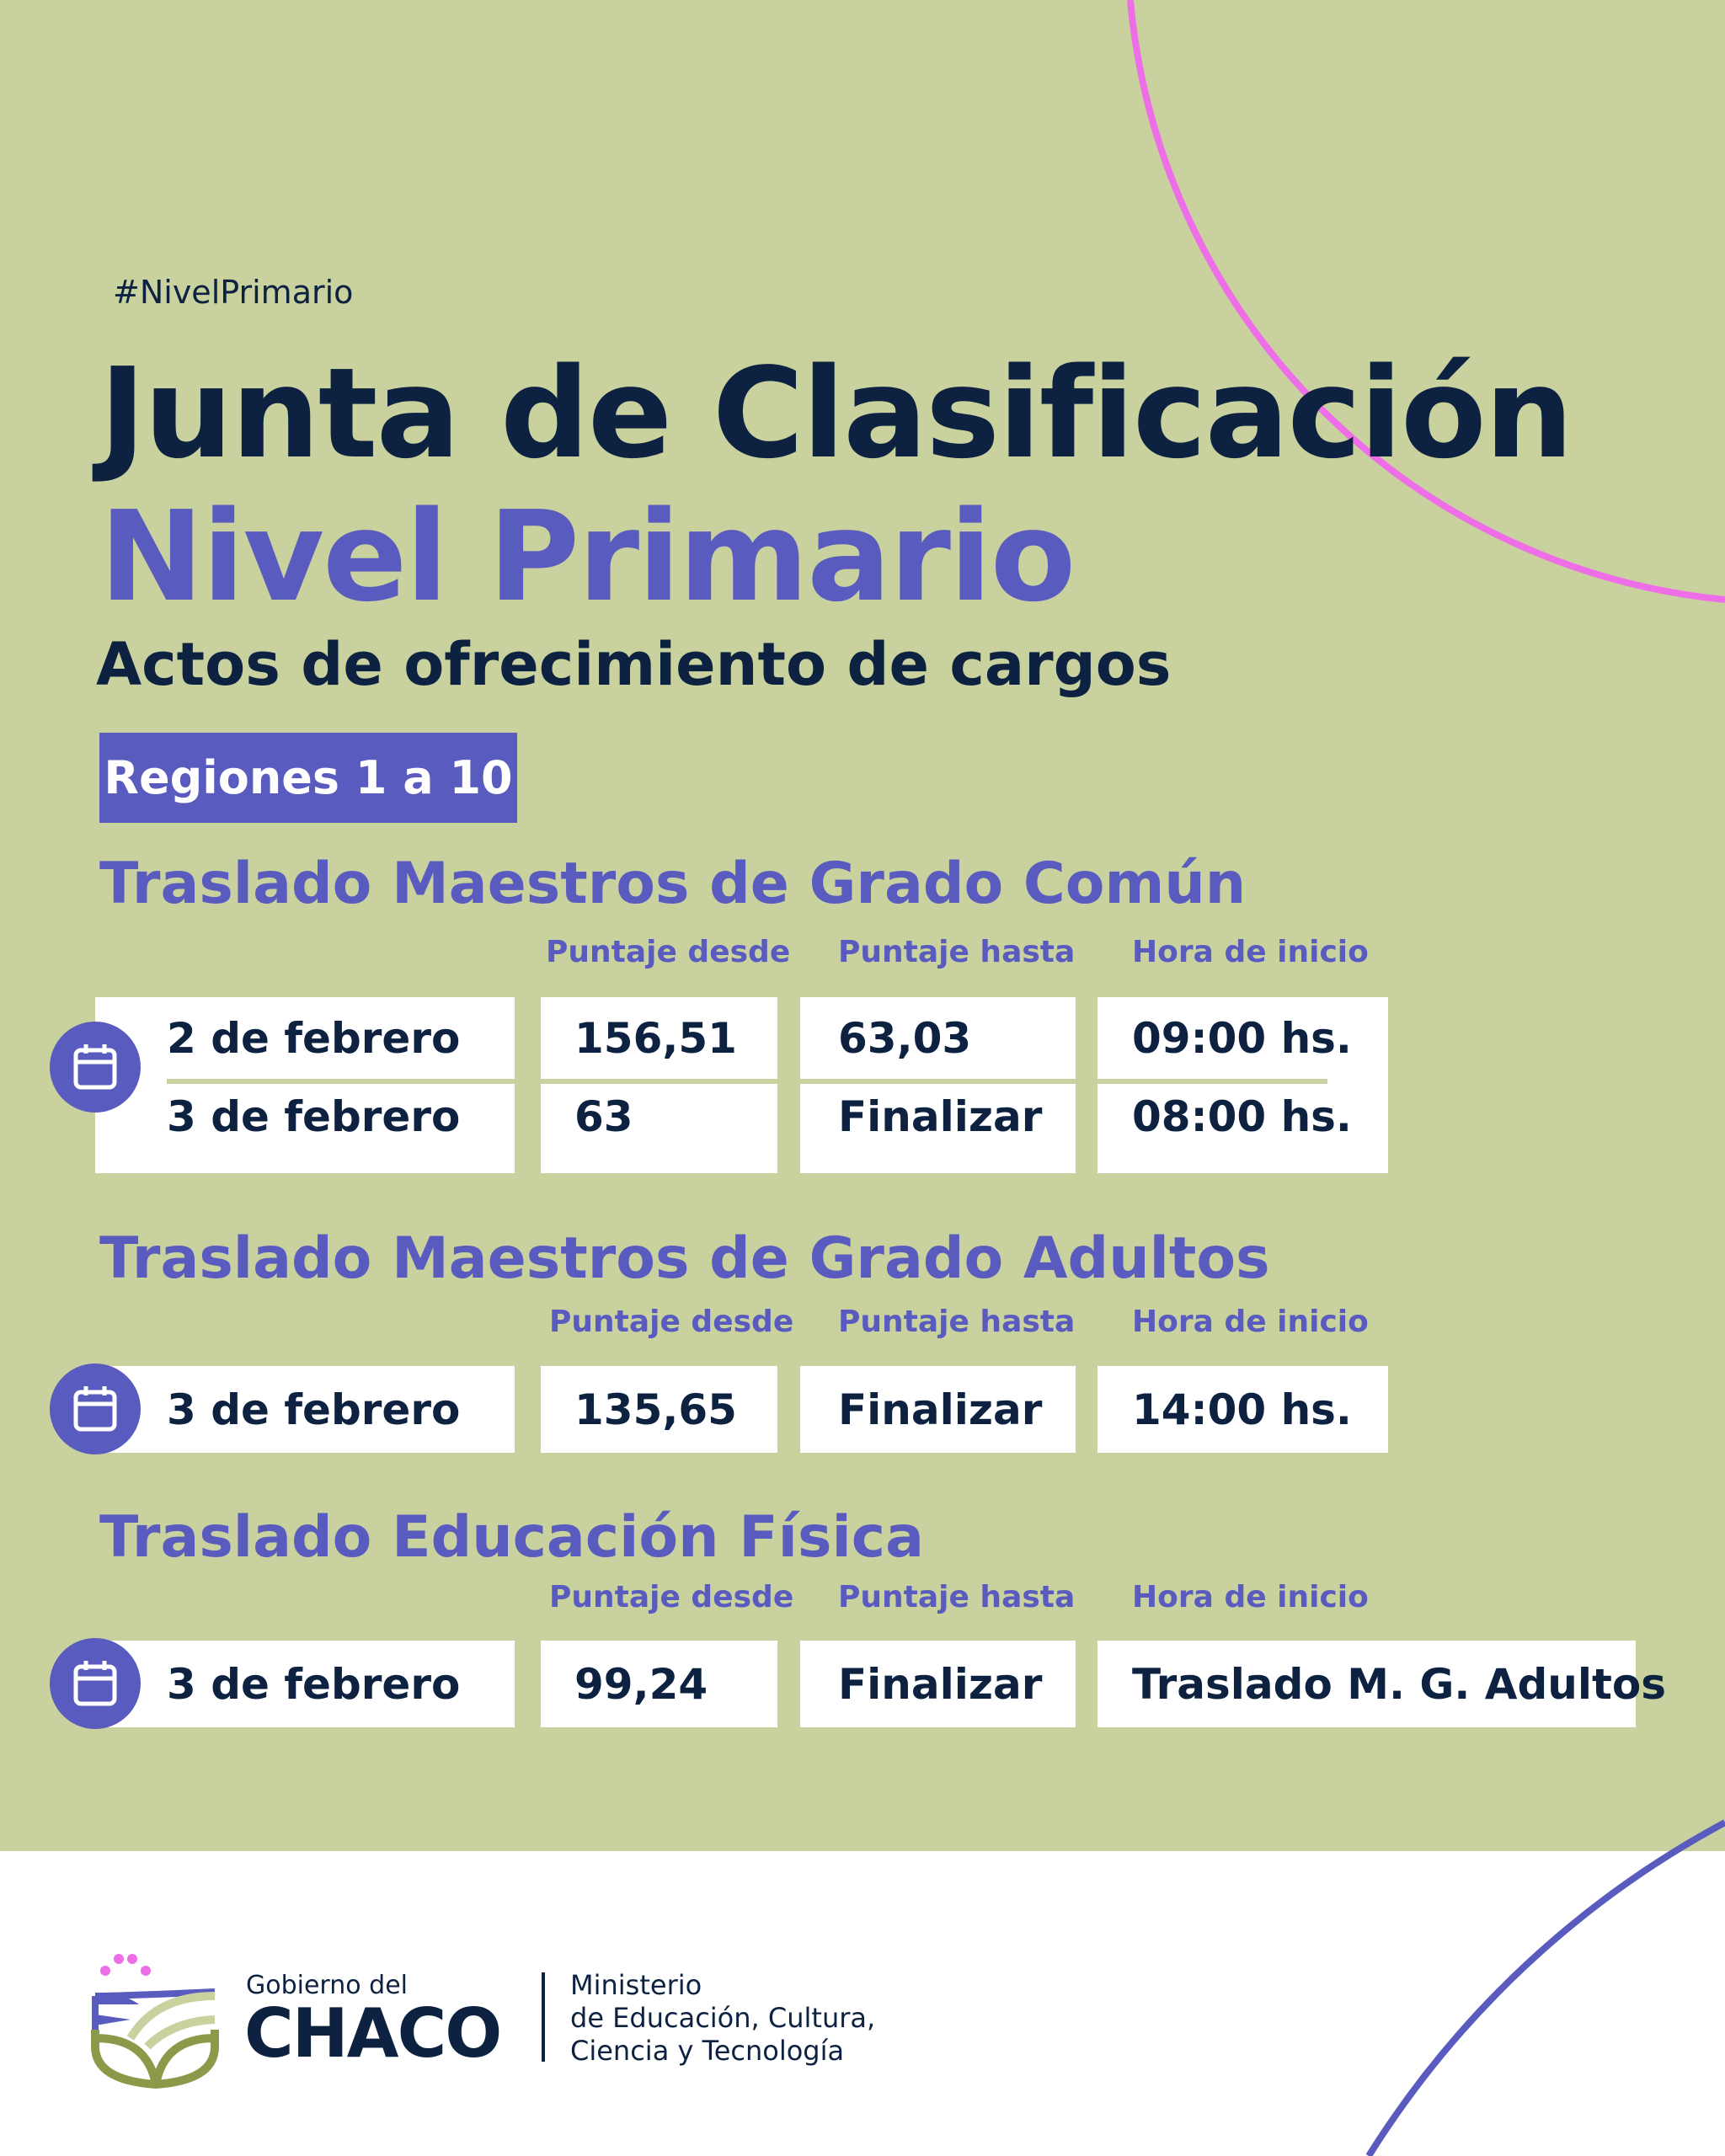  I want to click on blue-arc, so click(1545, 1987).